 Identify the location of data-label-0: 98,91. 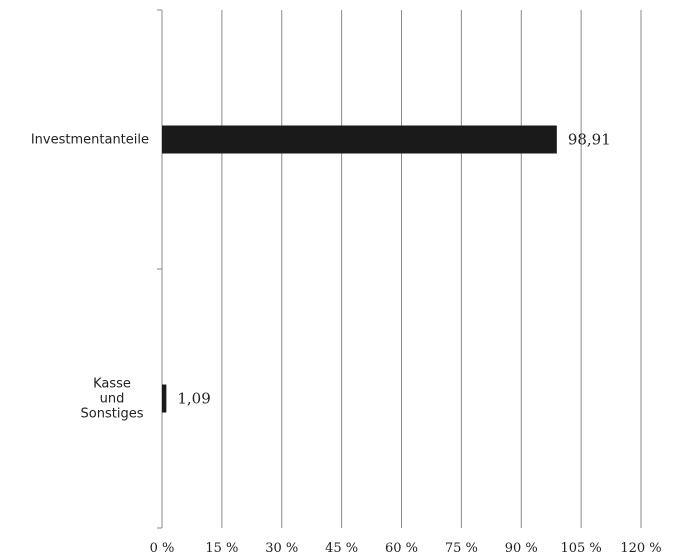
(589, 140).